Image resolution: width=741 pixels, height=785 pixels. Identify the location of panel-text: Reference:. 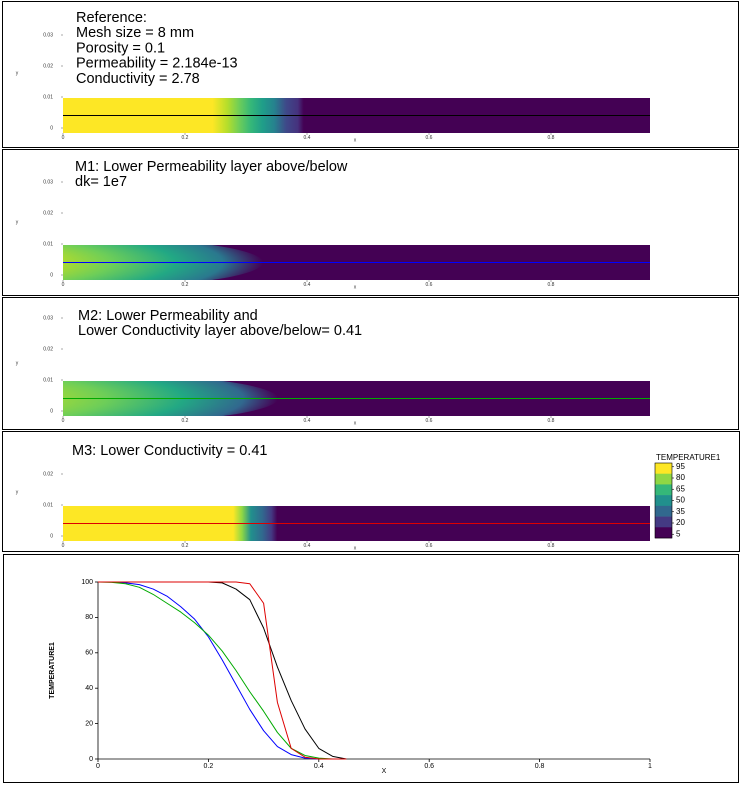
(111, 18).